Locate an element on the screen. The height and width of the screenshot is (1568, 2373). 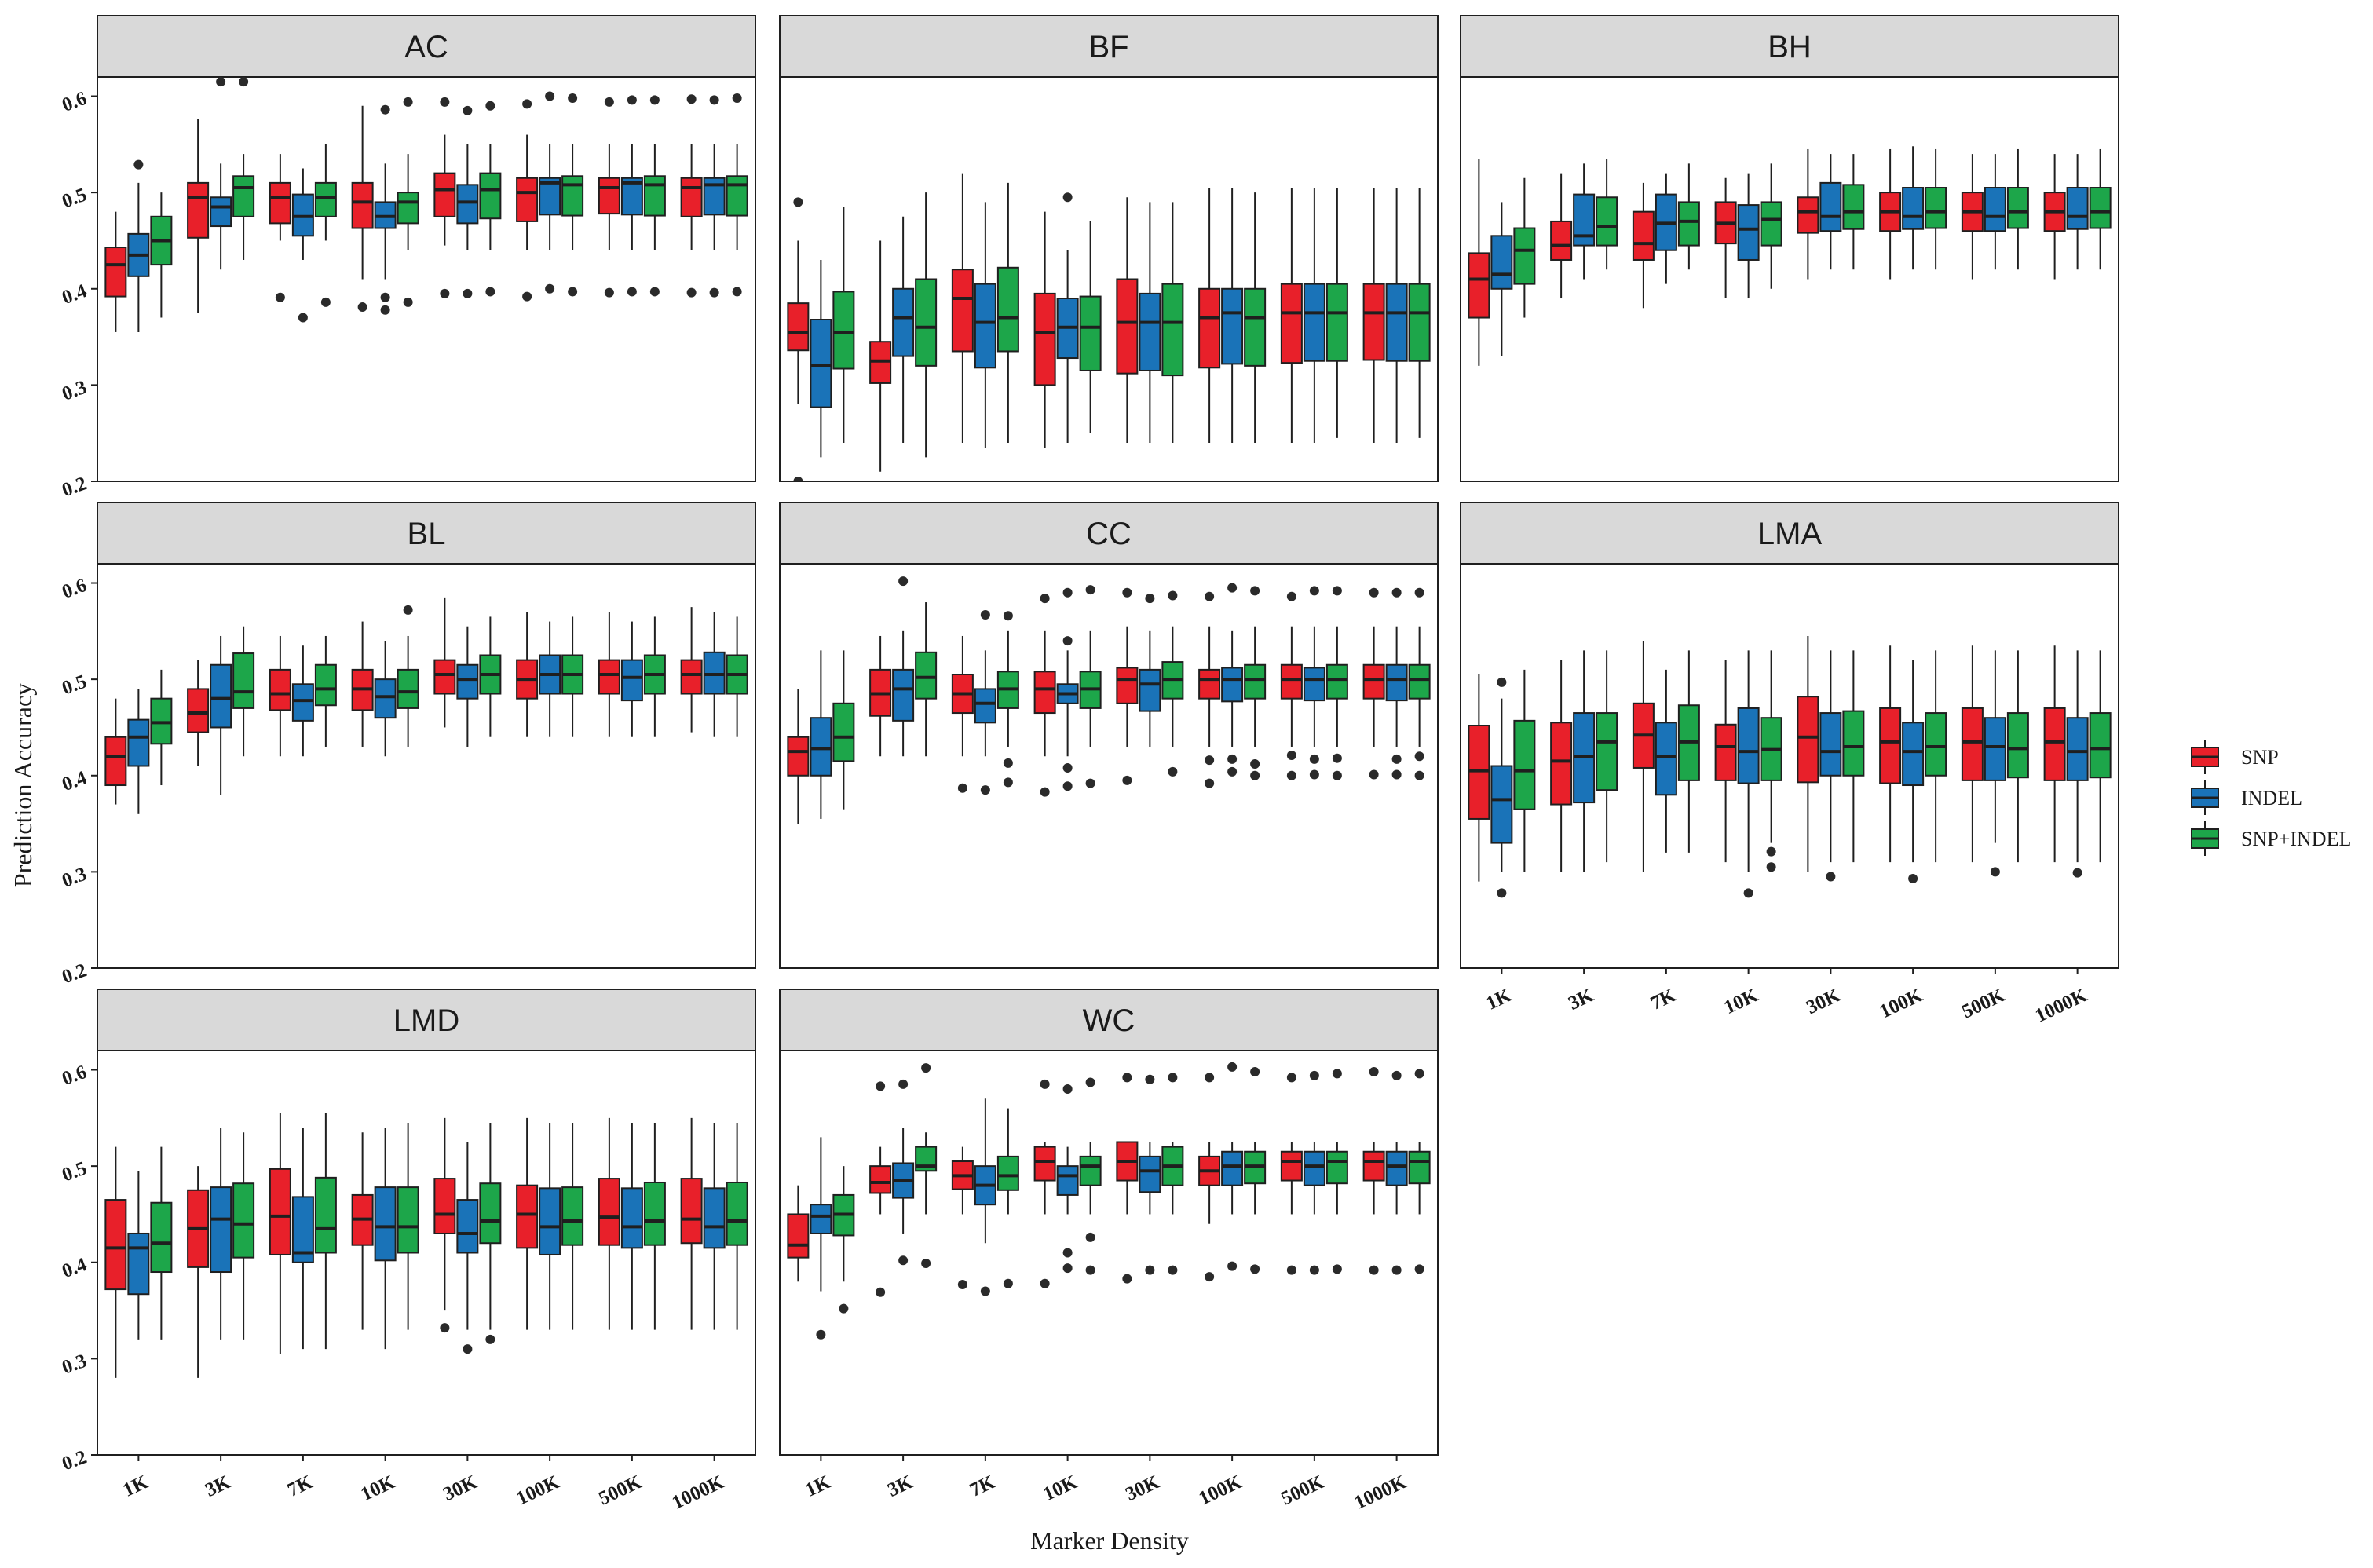
x-axis-title: Marker Density is located at coordinates (1109, 1540).